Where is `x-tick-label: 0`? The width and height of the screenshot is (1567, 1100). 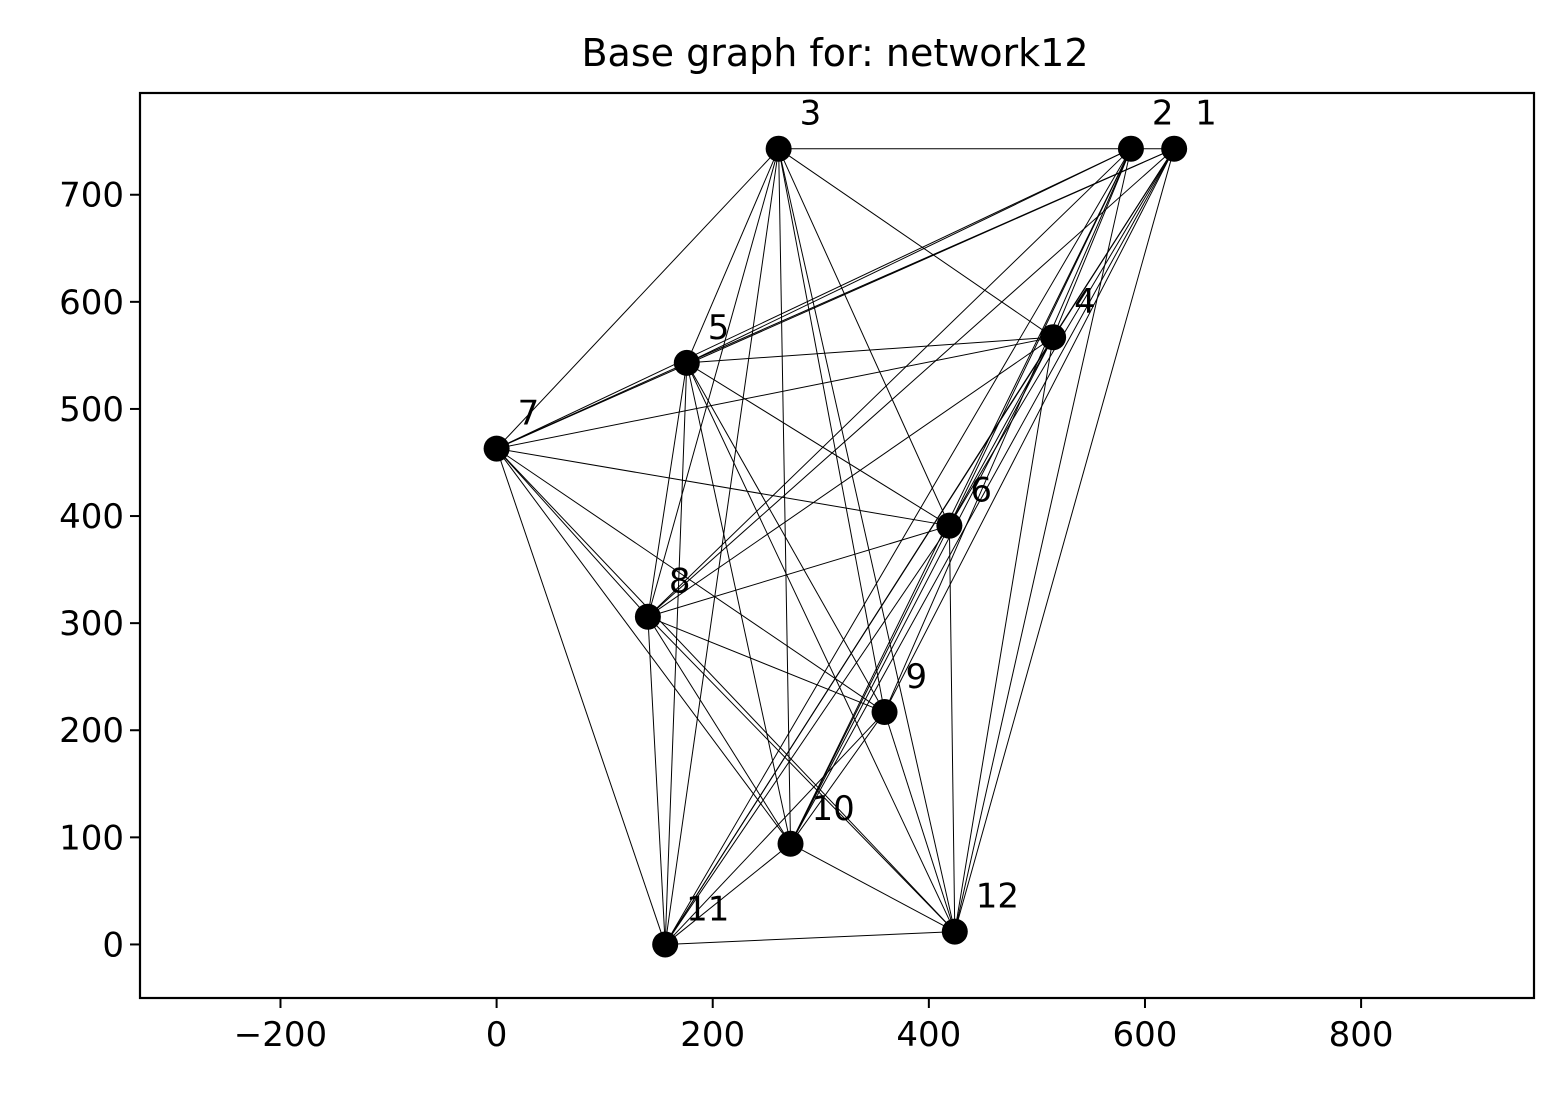
x-tick-label: 0 is located at coordinates (497, 1035).